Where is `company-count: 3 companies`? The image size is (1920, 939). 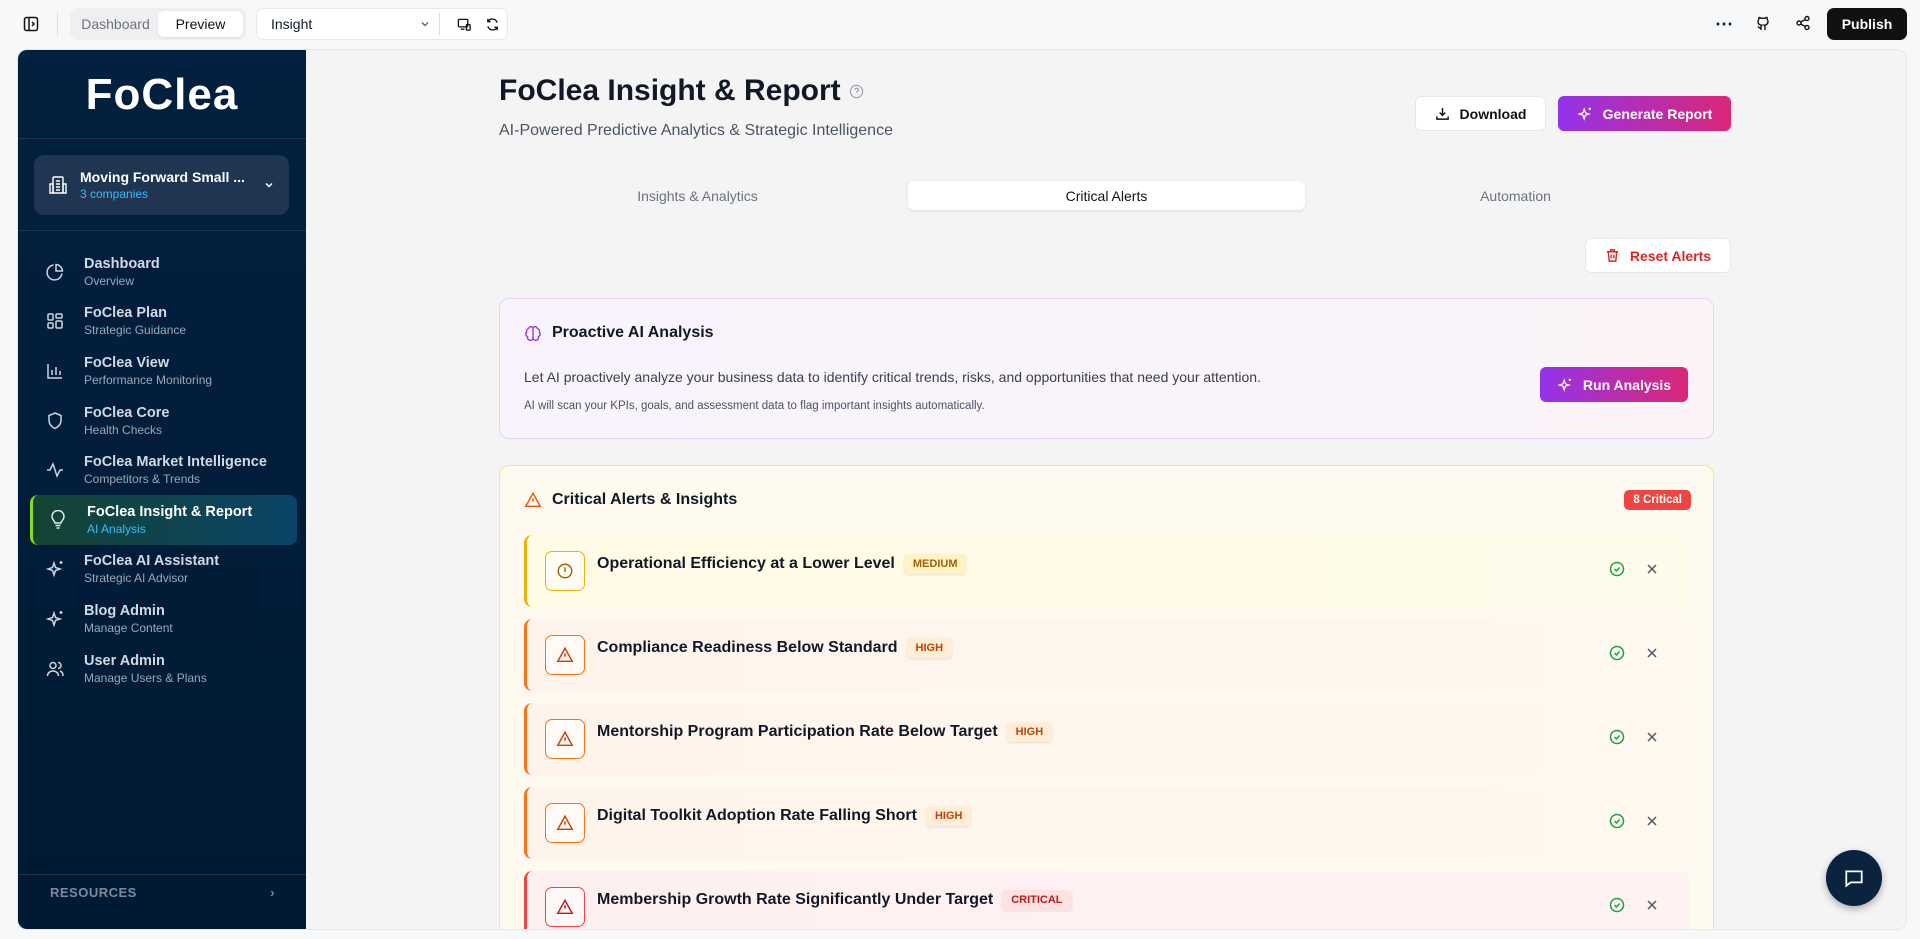 company-count: 3 companies is located at coordinates (114, 194).